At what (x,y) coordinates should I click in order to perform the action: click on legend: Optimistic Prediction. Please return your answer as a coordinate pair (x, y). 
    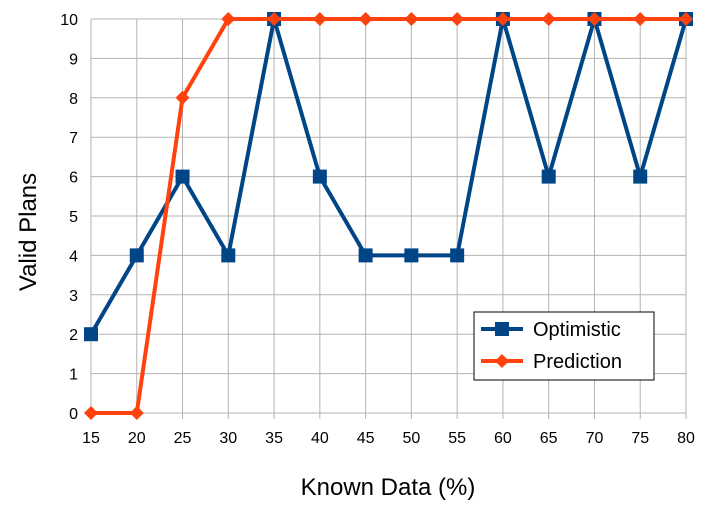
    Looking at the image, I should click on (564, 346).